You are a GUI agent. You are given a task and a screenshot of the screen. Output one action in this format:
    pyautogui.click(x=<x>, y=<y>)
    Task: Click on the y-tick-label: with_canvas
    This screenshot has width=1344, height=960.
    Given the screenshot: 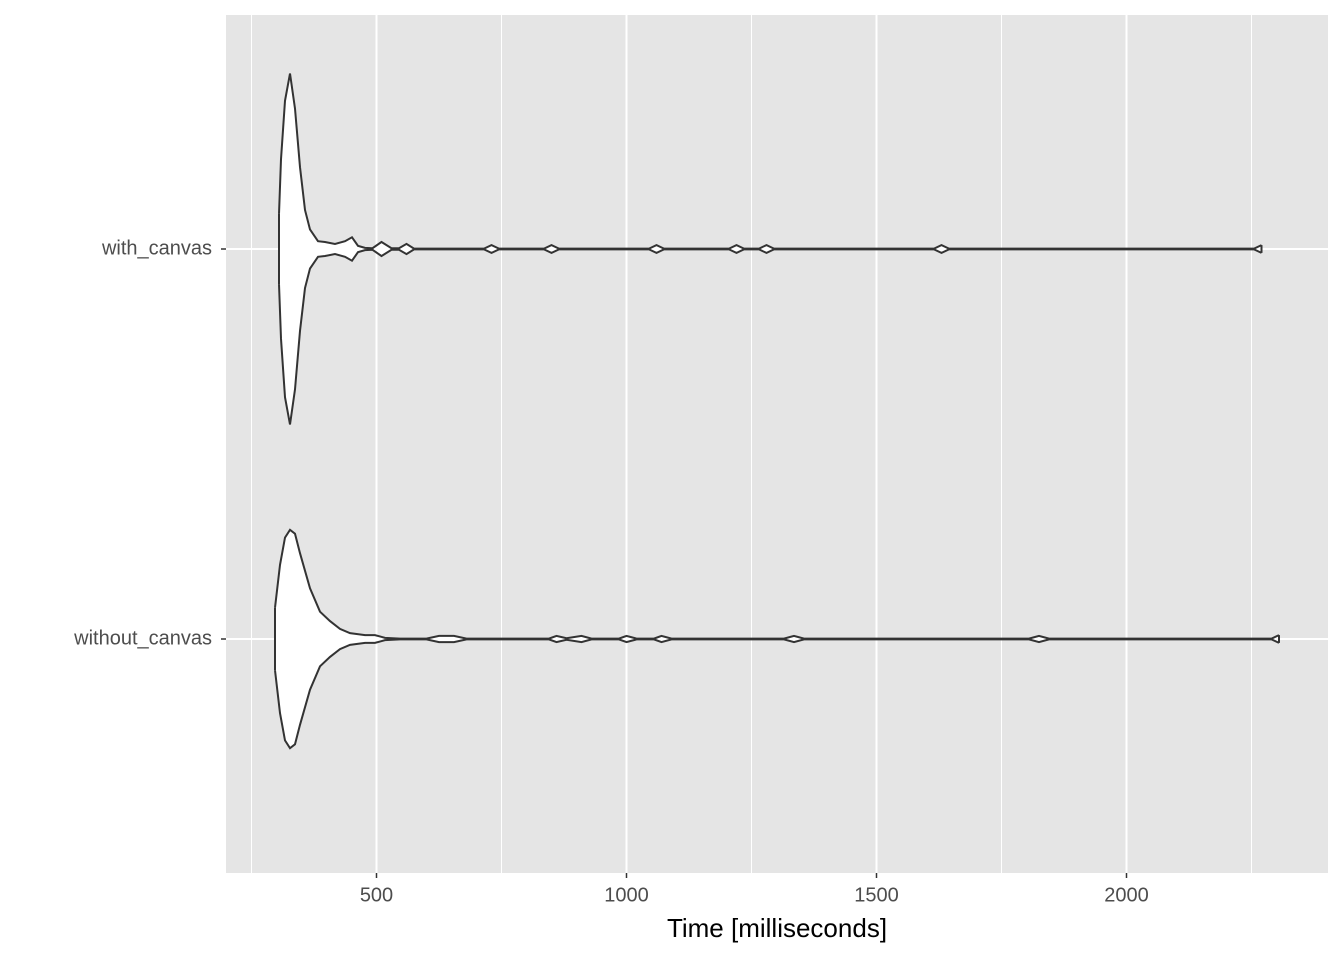 What is the action you would take?
    pyautogui.click(x=156, y=248)
    